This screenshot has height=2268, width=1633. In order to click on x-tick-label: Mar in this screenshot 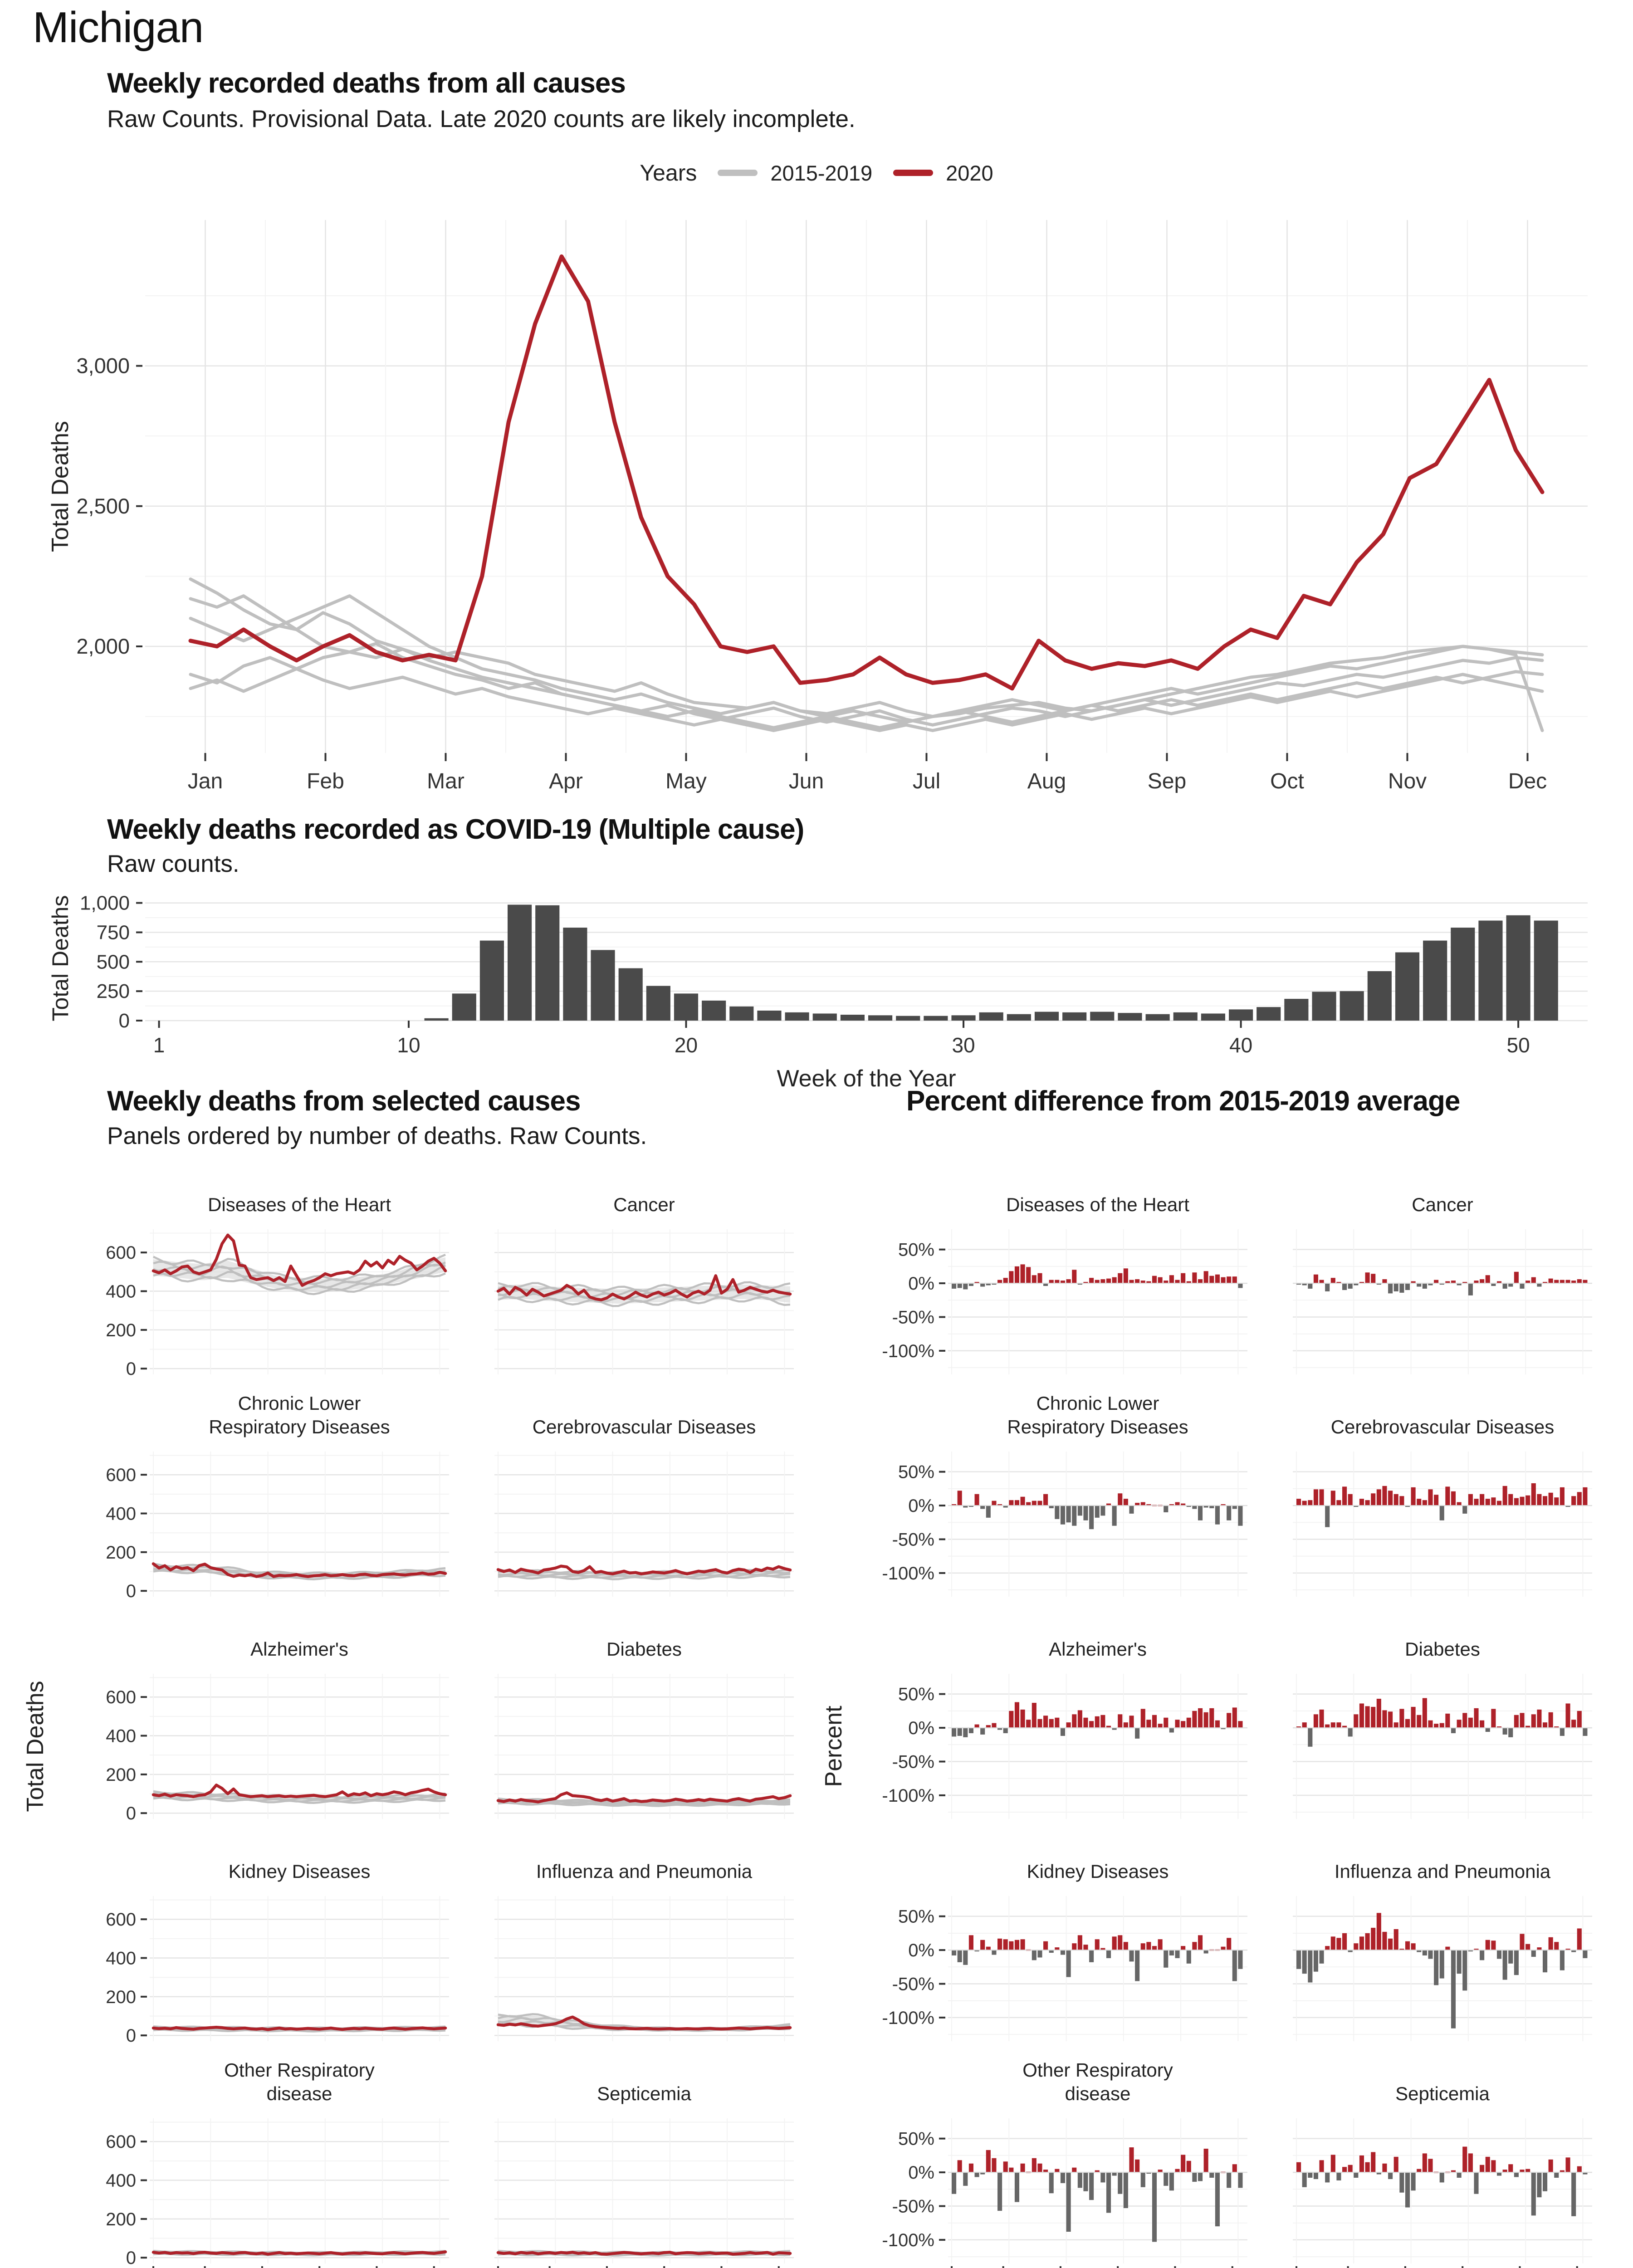, I will do `click(445, 781)`.